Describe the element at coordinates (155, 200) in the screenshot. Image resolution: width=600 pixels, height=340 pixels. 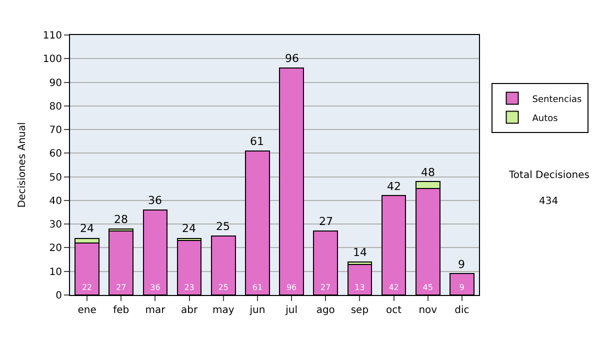
I see `total-label: 36` at that location.